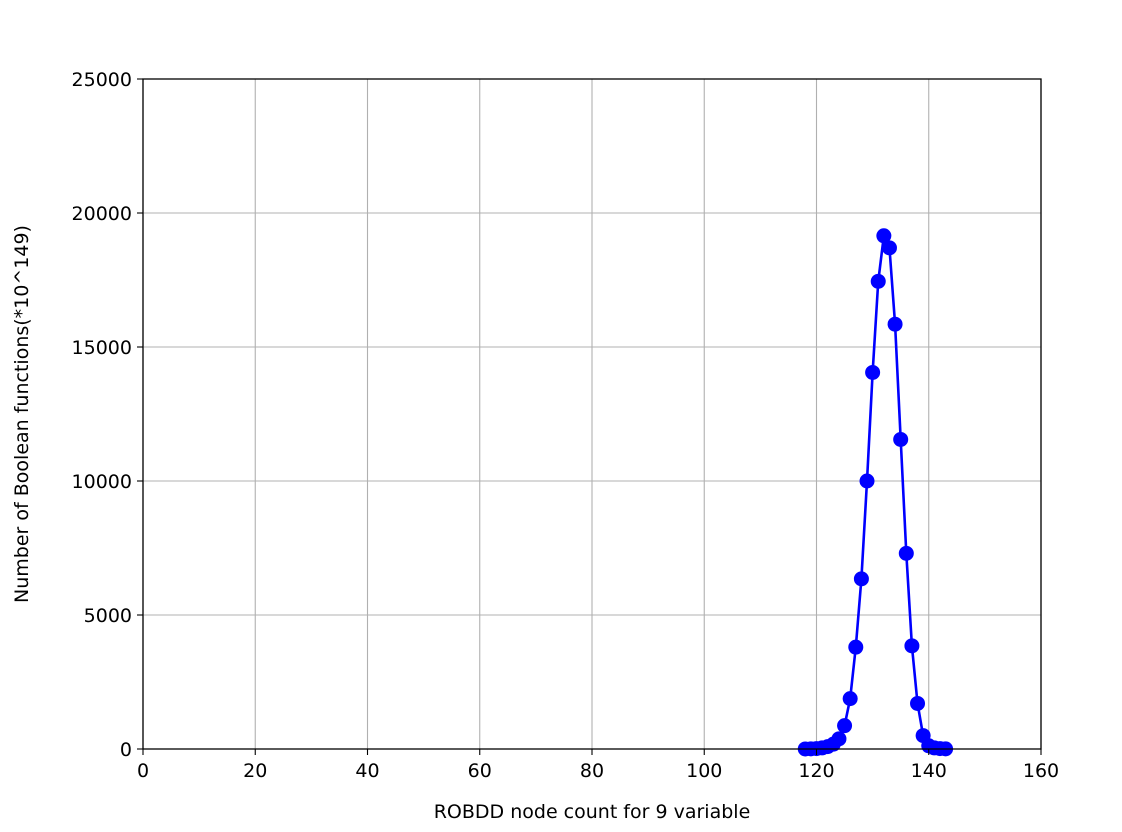 This screenshot has height=832, width=1122. Describe the element at coordinates (704, 771) in the screenshot. I see `x-tick-label: 100` at that location.